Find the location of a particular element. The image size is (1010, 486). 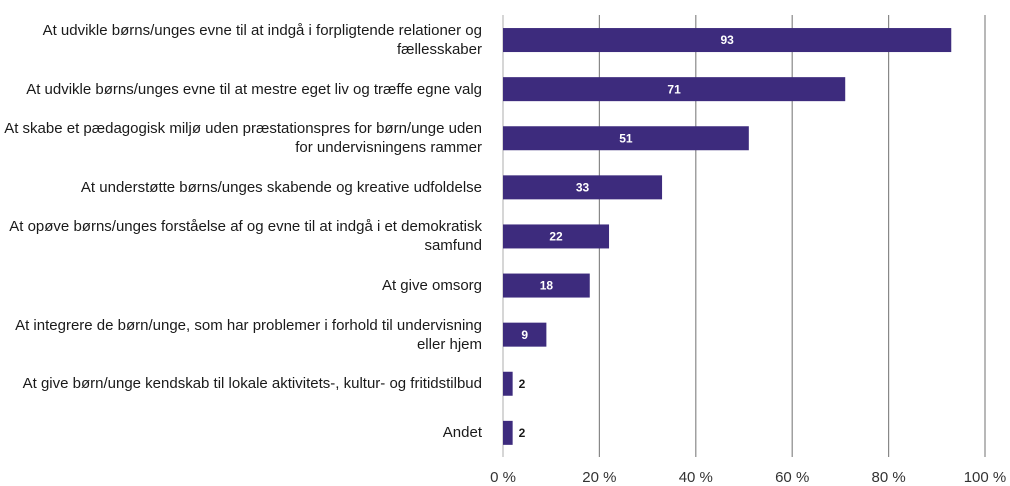

value-label: 18 is located at coordinates (547, 286).